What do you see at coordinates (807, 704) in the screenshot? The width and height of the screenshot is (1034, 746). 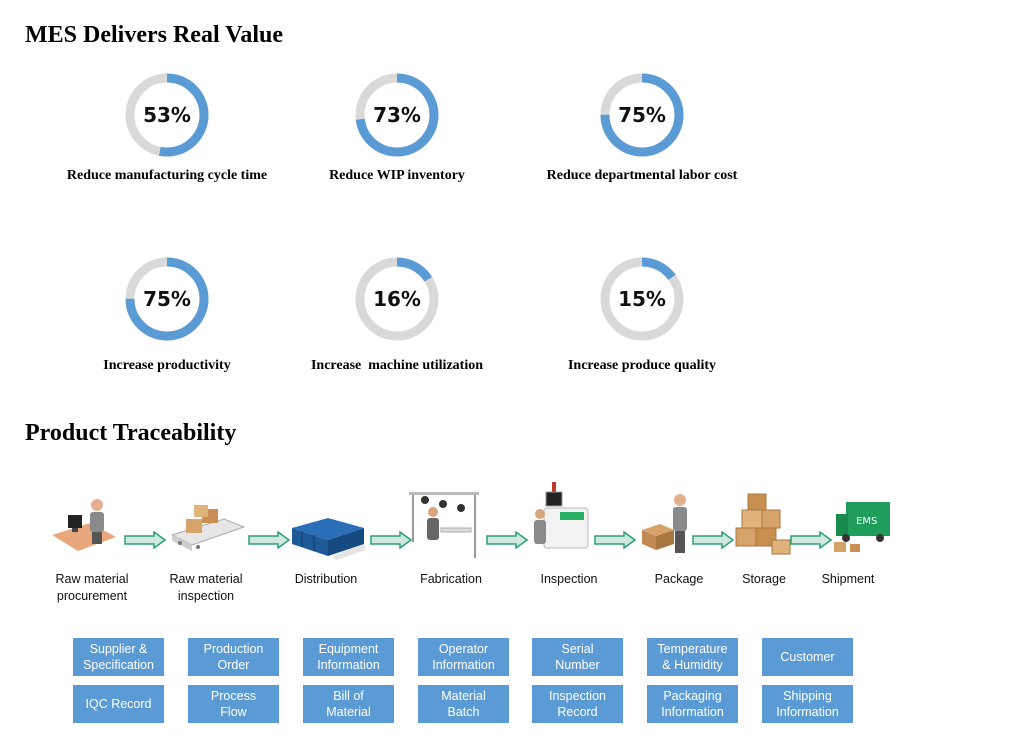 I see `trace-info-box: Shipping Information` at bounding box center [807, 704].